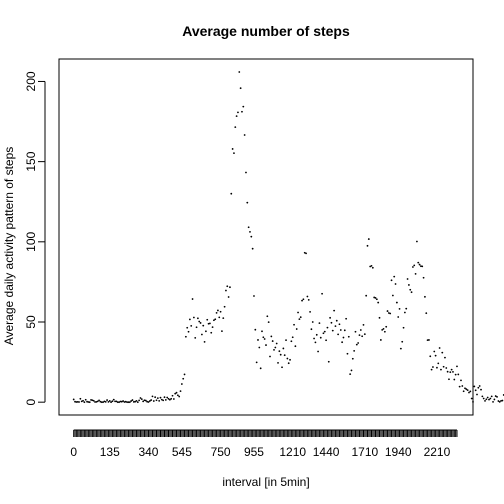  I want to click on x-tick-label: 1940, so click(398, 452).